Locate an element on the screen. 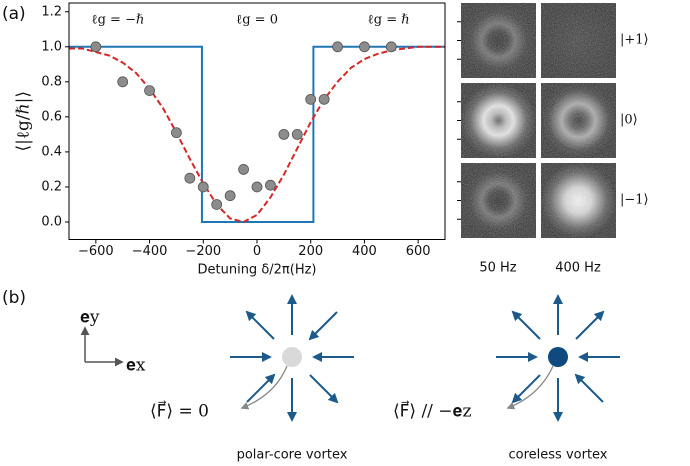 The image size is (690, 466). panel-label: (b) is located at coordinates (14, 298).